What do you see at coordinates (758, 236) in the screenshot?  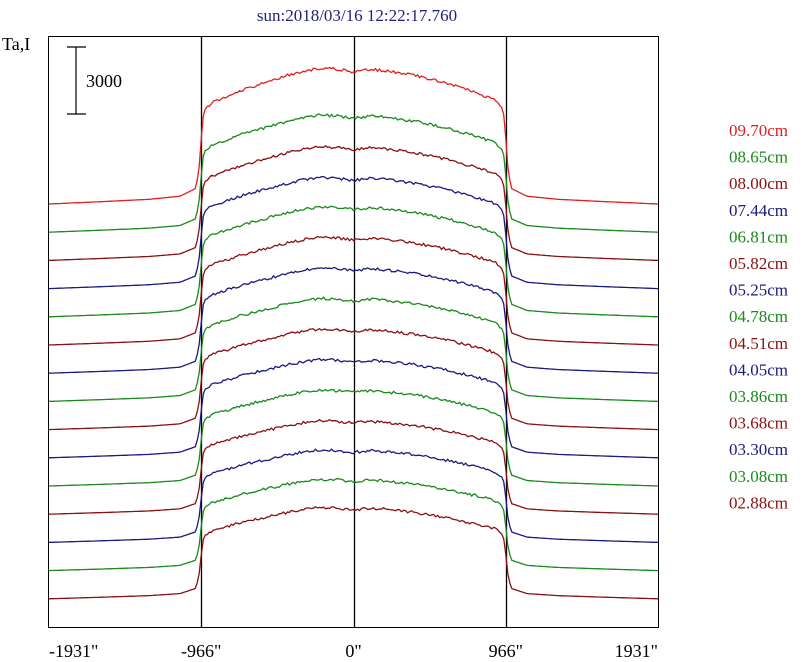 I see `legend-entry: 06.81cm` at bounding box center [758, 236].